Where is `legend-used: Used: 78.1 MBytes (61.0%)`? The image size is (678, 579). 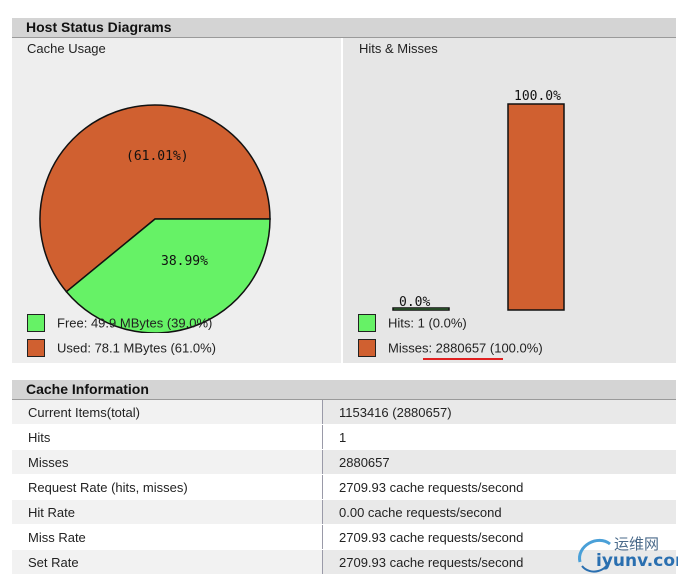
legend-used: Used: 78.1 MBytes (61.0%) is located at coordinates (121, 348).